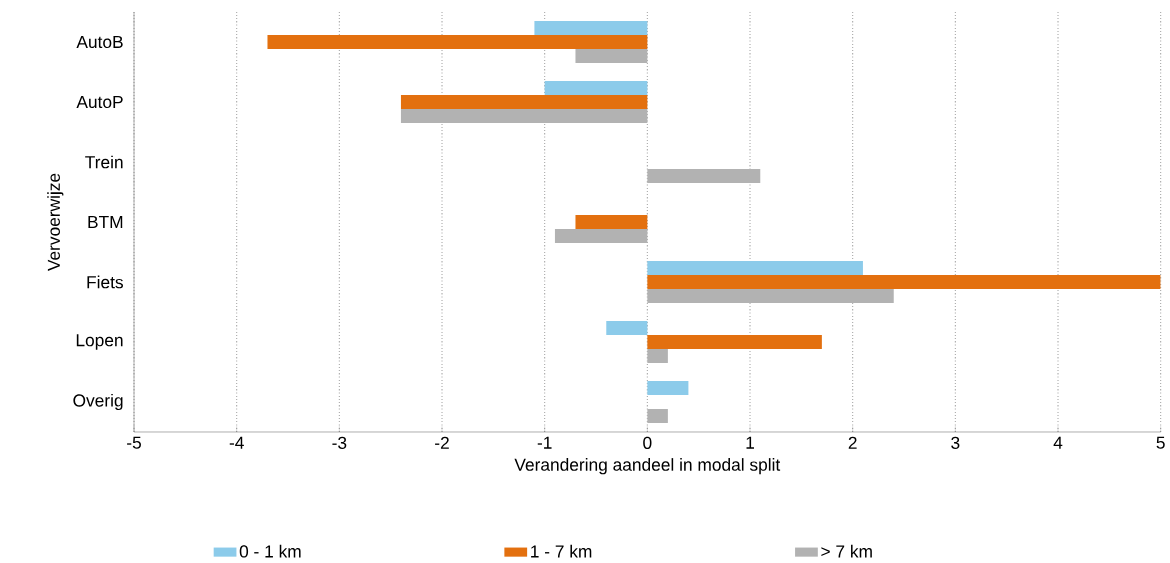  I want to click on legend-label: 1 - 7 km, so click(561, 551).